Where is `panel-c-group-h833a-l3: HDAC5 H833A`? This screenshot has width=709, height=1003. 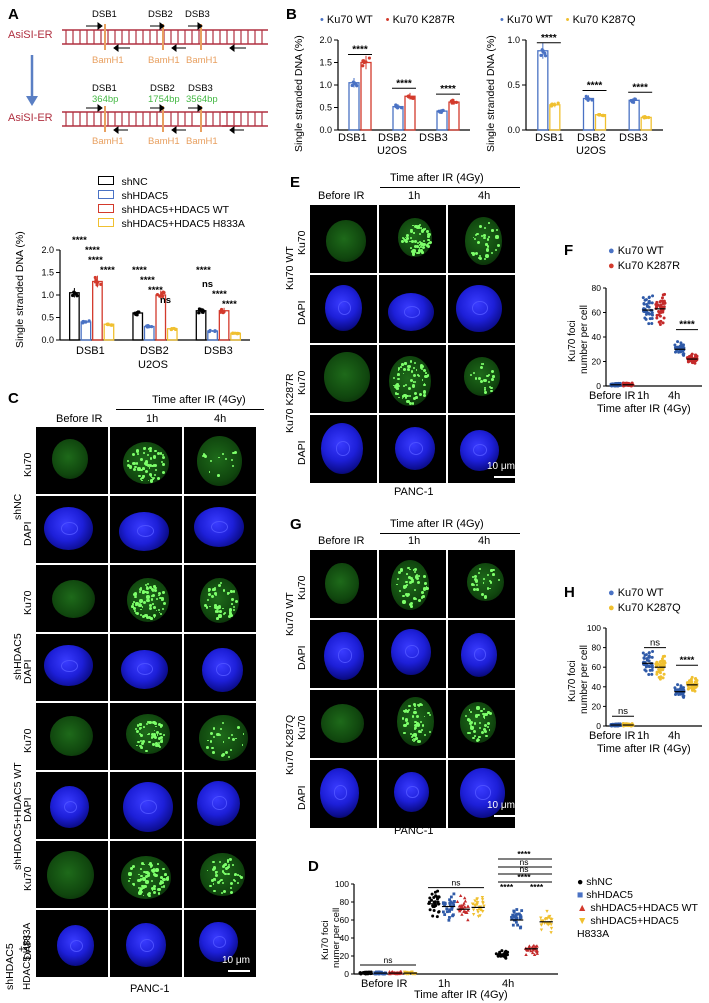
panel-c-group-h833a-l3: HDAC5 H833A is located at coordinates (27, 956).